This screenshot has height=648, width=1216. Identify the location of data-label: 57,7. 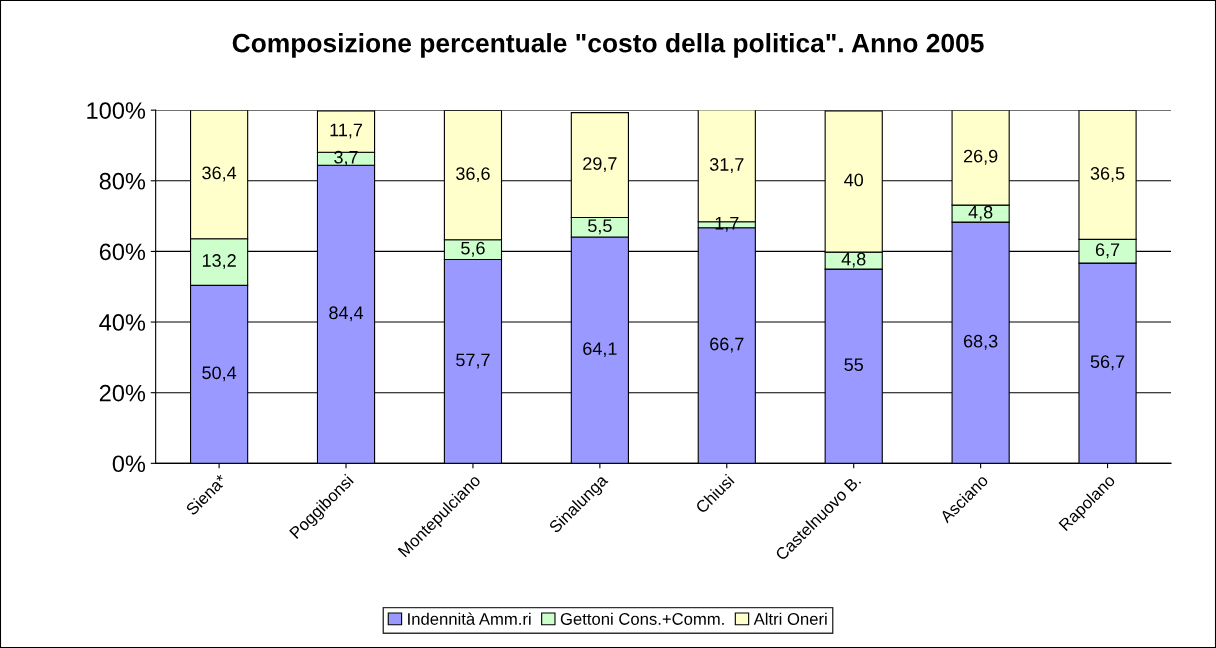
(473, 361).